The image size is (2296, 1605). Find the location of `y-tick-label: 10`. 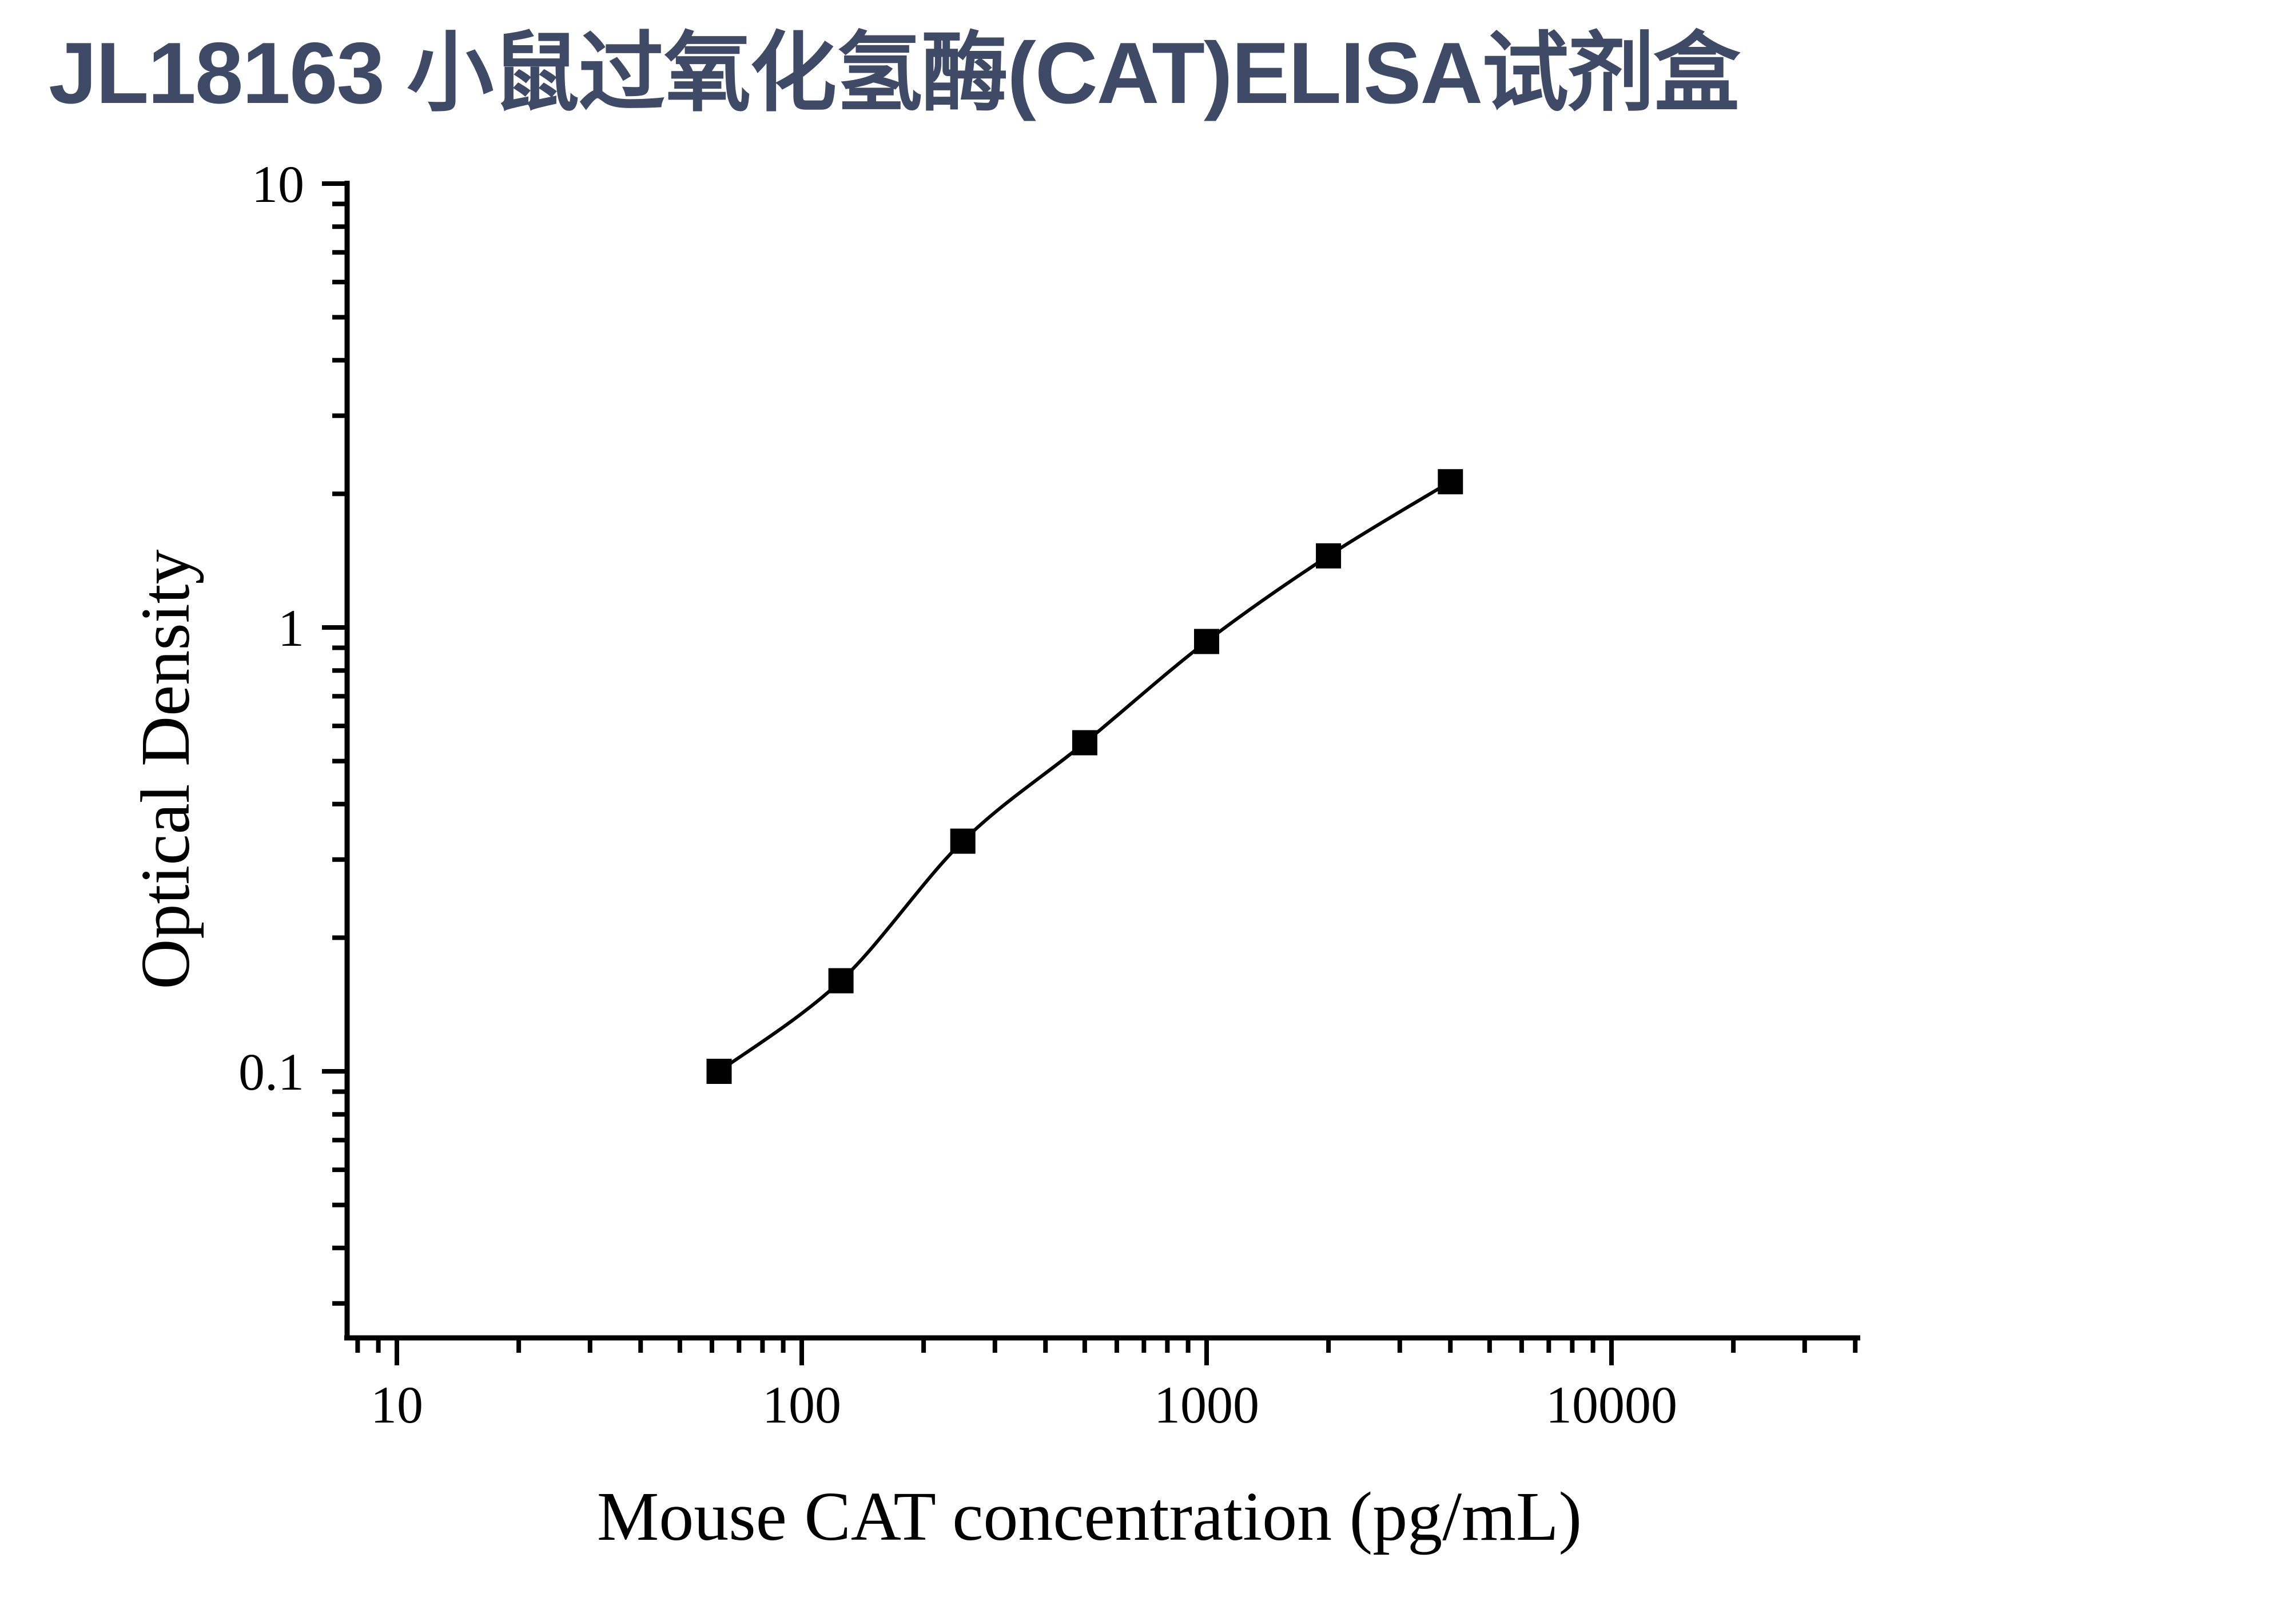

y-tick-label: 10 is located at coordinates (278, 184).